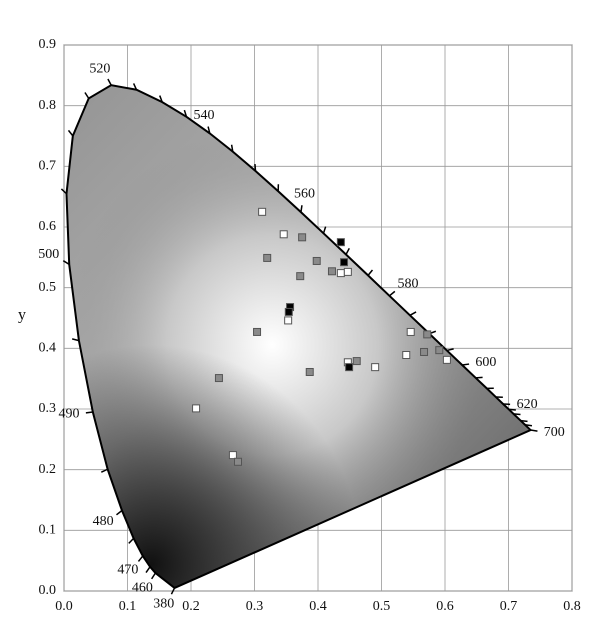 The height and width of the screenshot is (627, 605). I want to click on x-tick-label: 0.3, so click(255, 606).